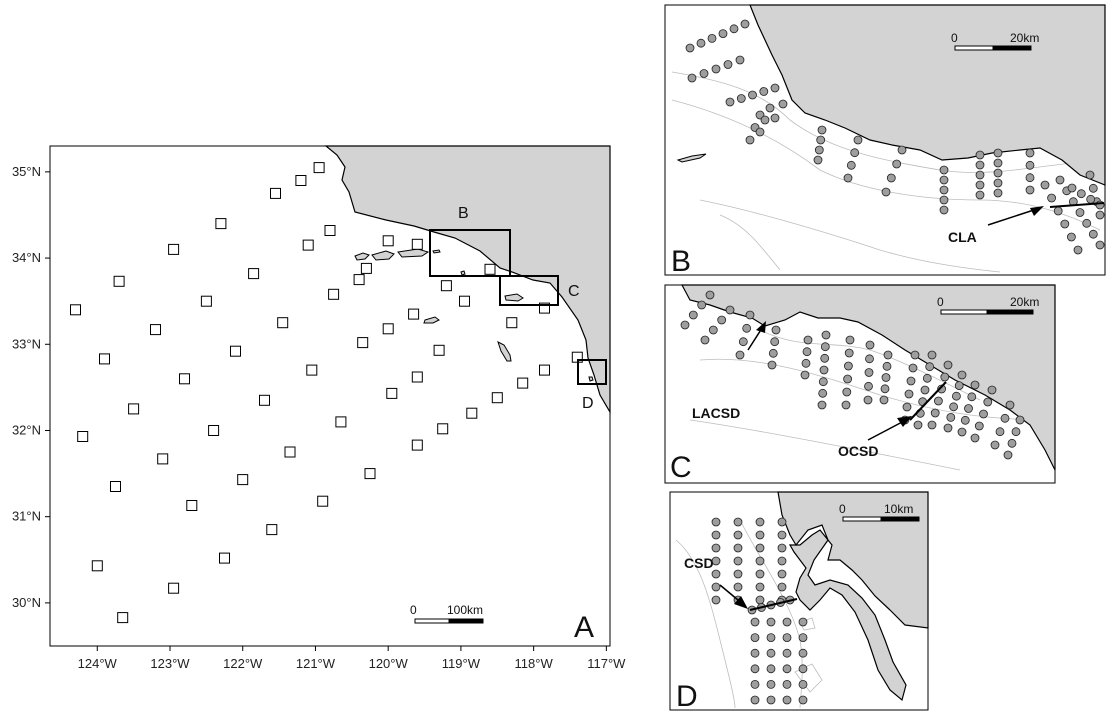 This screenshot has width=1110, height=713. I want to click on island-catalina, so click(514, 297).